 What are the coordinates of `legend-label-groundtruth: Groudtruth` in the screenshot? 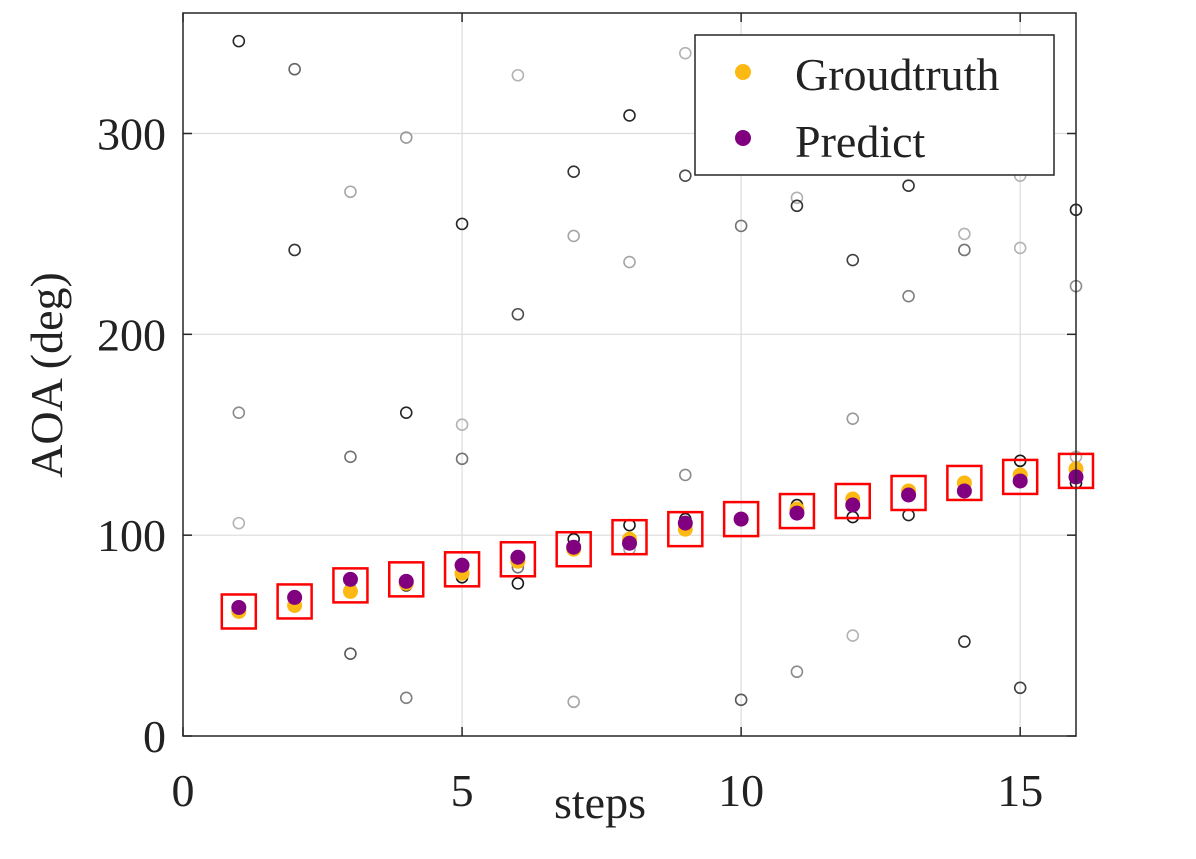 It's located at (897, 74).